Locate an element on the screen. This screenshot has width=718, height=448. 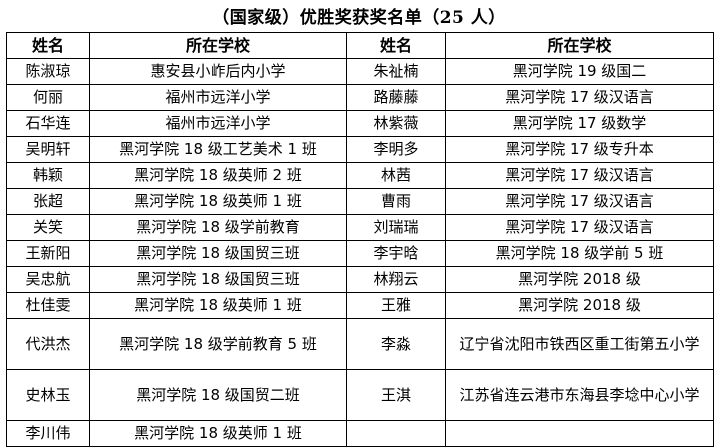
table-row: 石华连 福州市远洋小学 林紫薇 黑河学院 17 级数学 is located at coordinates (360, 123).